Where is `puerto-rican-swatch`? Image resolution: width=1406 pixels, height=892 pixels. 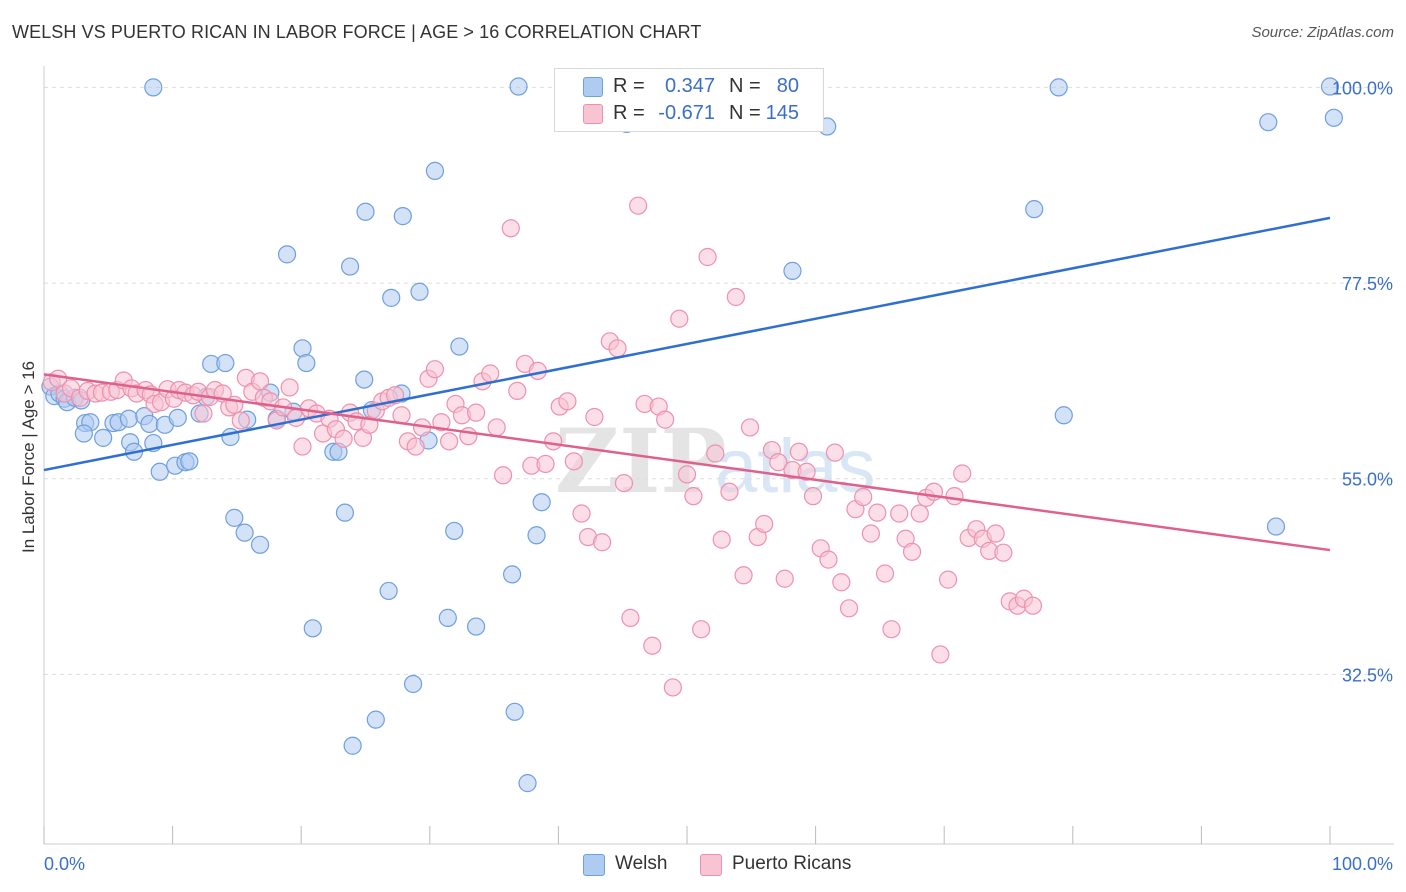
puerto-rican-swatch is located at coordinates (593, 114).